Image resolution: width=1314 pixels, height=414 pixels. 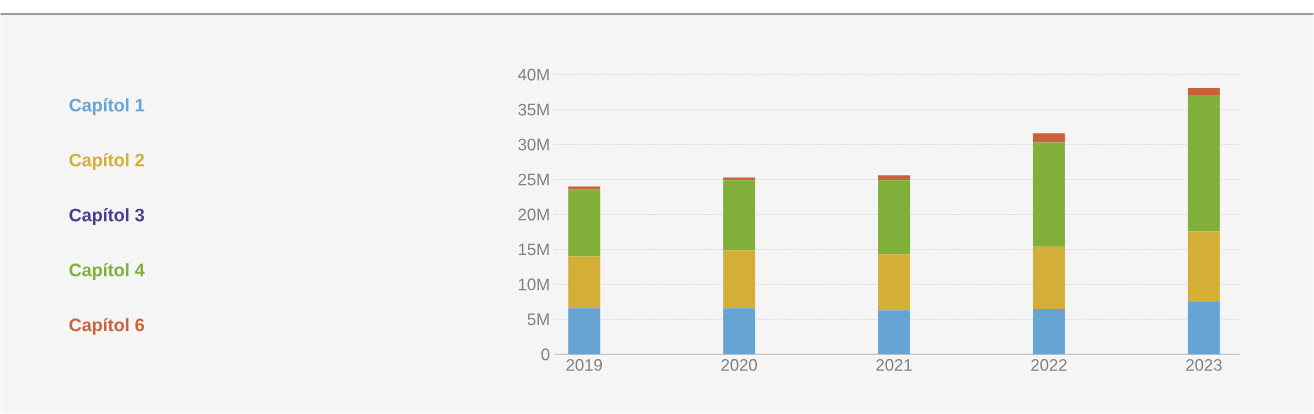 What do you see at coordinates (739, 365) in the screenshot?
I see `x-tick-label: 2020` at bounding box center [739, 365].